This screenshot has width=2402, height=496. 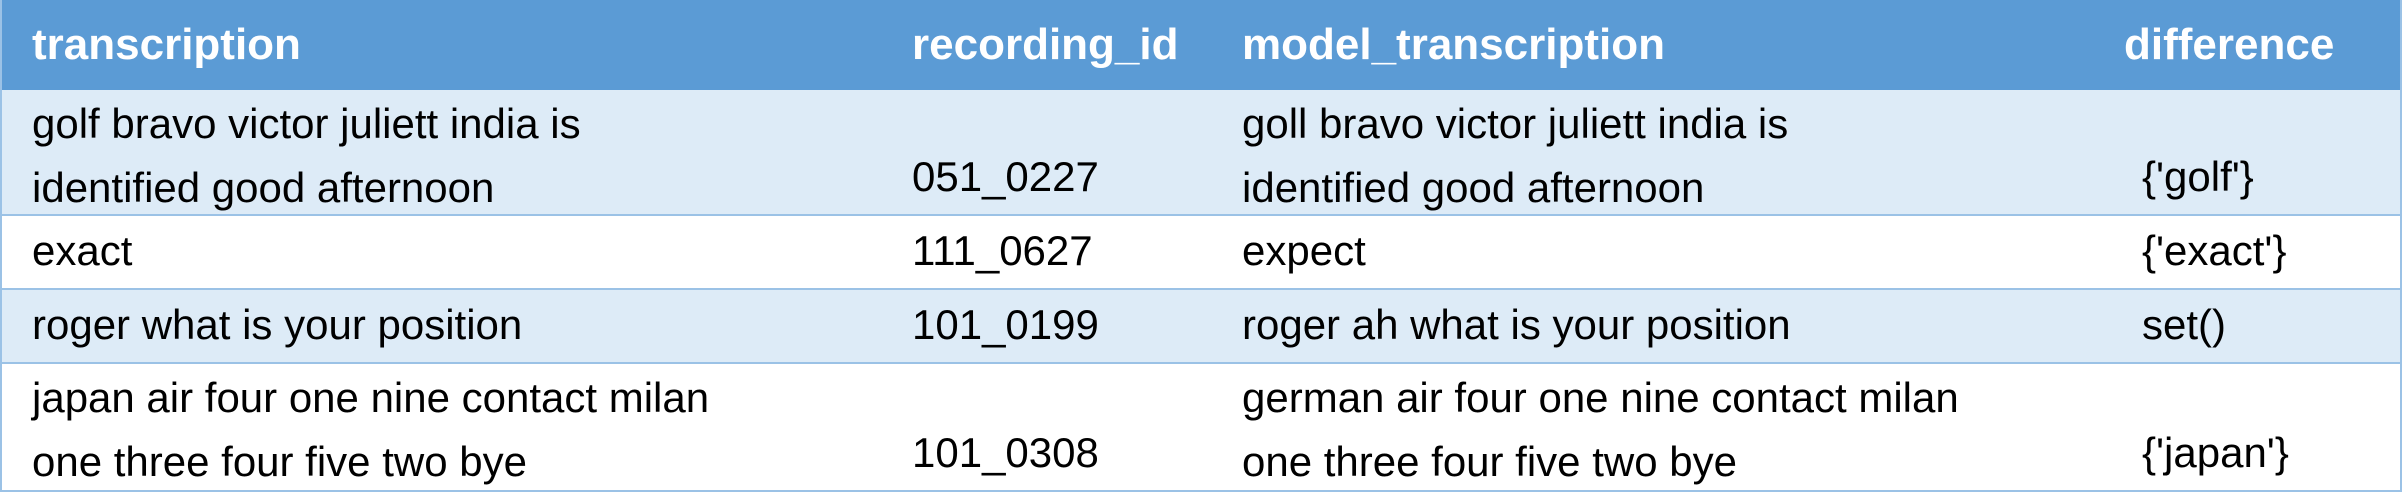 What do you see at coordinates (2198, 176) in the screenshot?
I see `difference-cell: {'golf'}` at bounding box center [2198, 176].